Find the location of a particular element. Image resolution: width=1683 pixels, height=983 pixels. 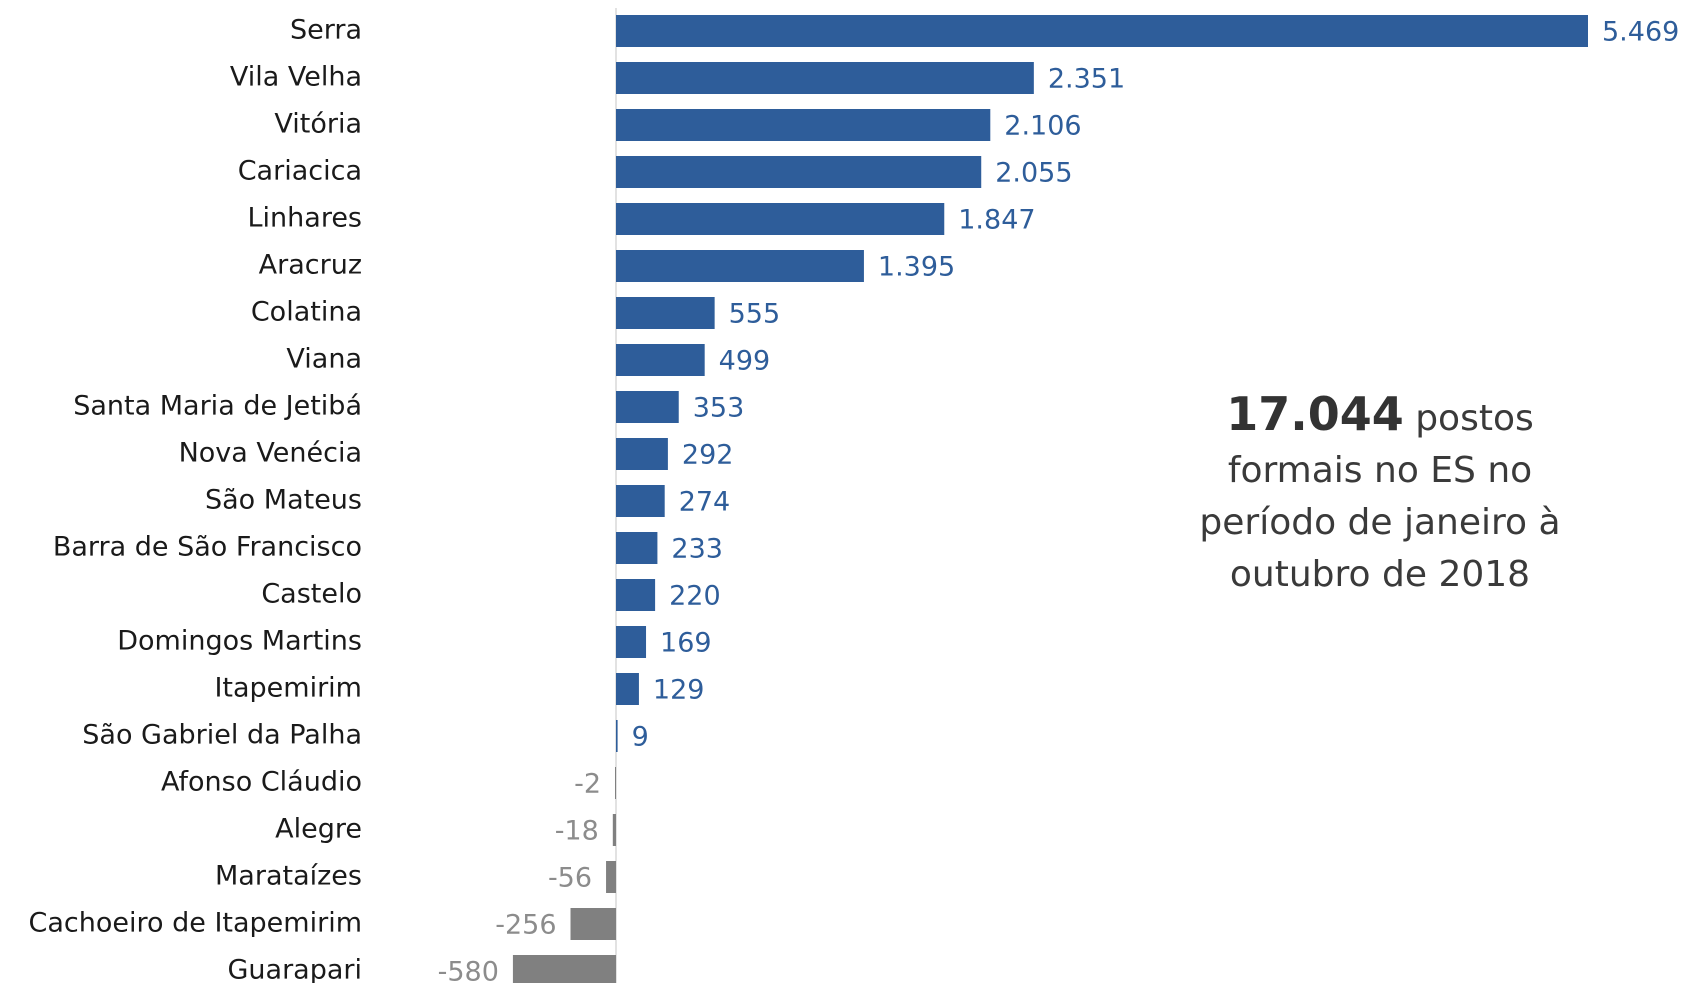

category-label: Barra de São Francisco is located at coordinates (207, 547).